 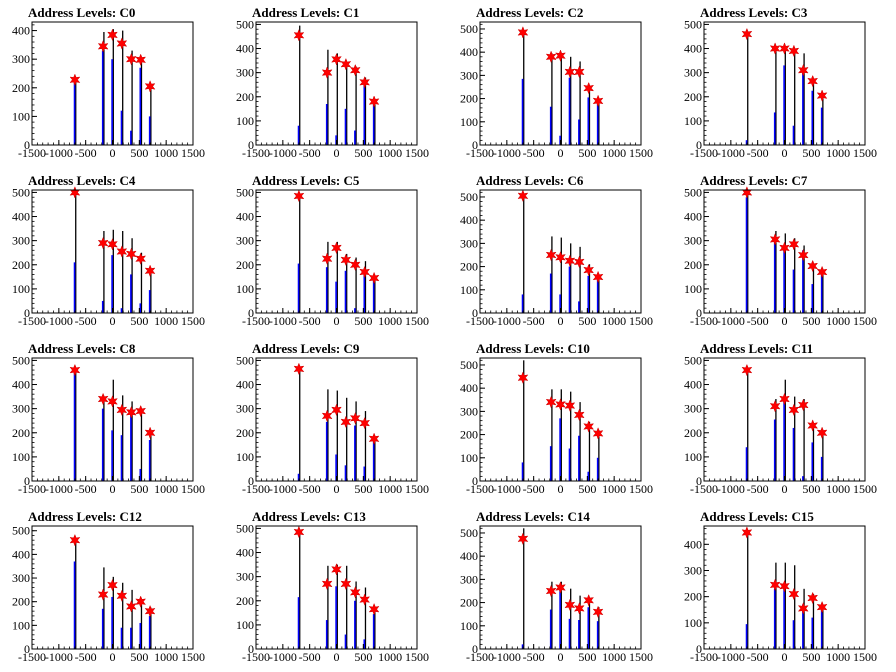 I want to click on chart-title: Address Levels: C6, so click(x=530, y=180).